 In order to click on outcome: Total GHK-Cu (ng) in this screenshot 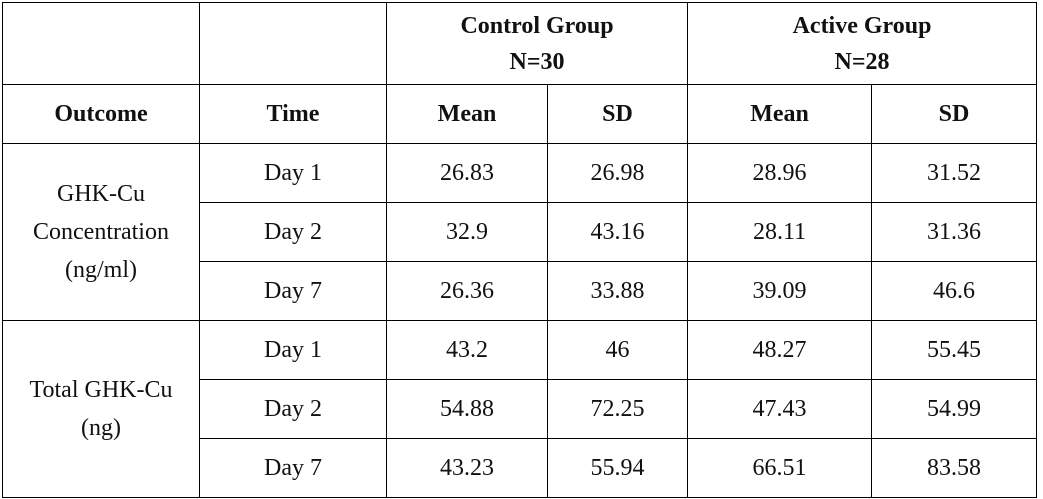, I will do `click(101, 409)`.